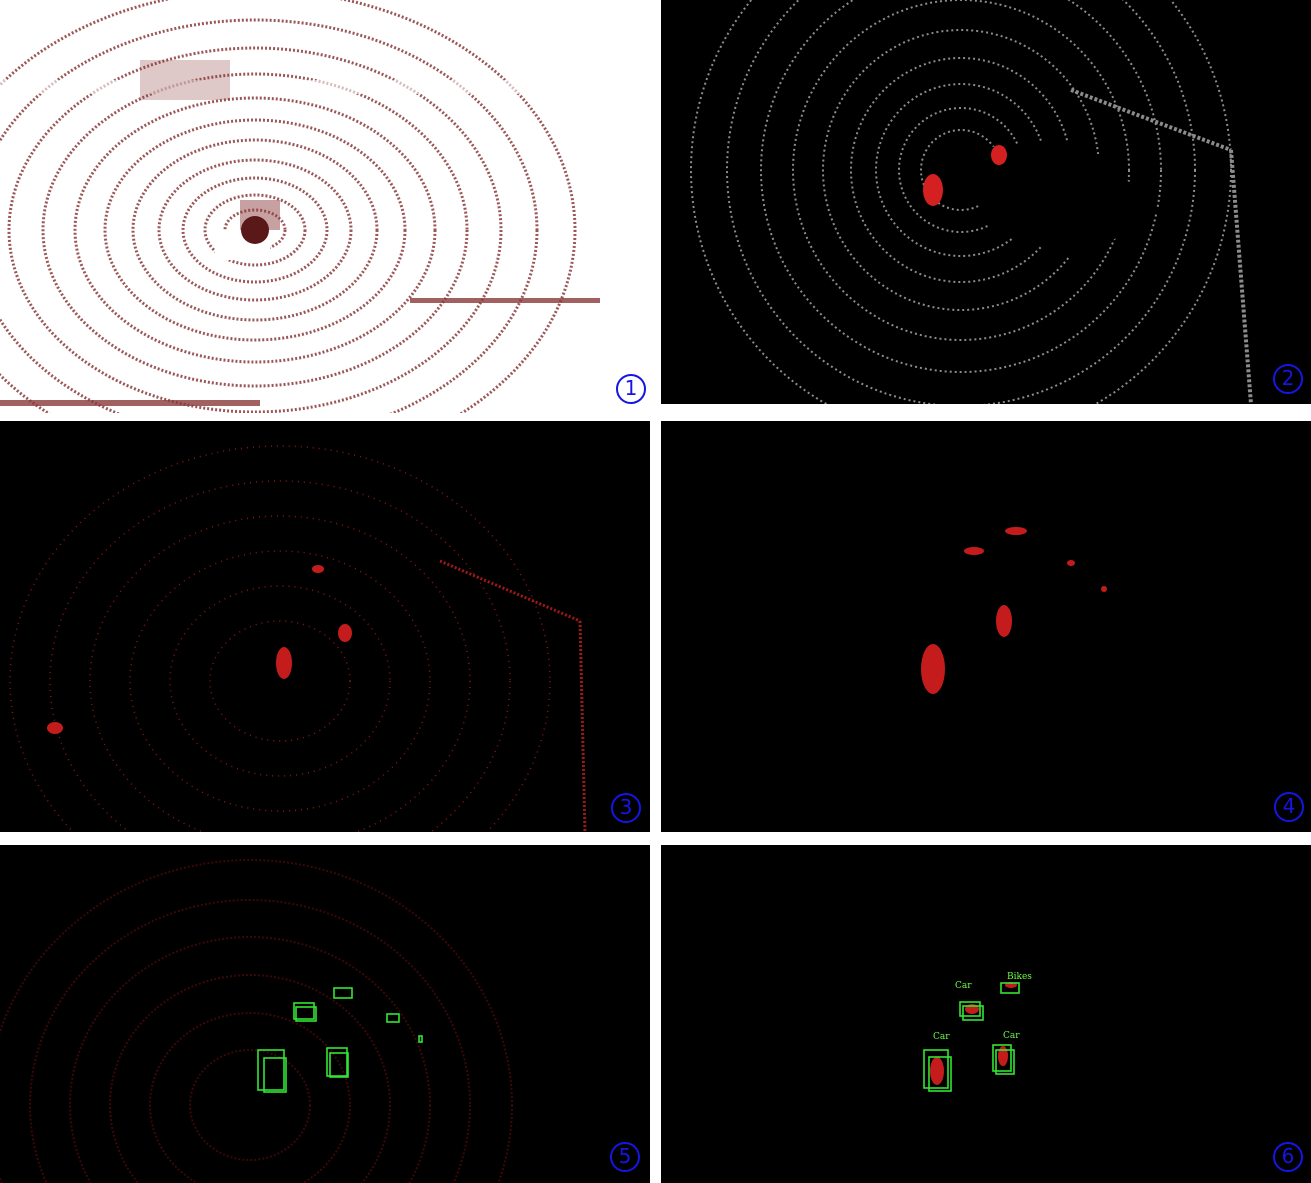 The image size is (1311, 1183). What do you see at coordinates (631, 389) in the screenshot?
I see `panel-number-badge: 1` at bounding box center [631, 389].